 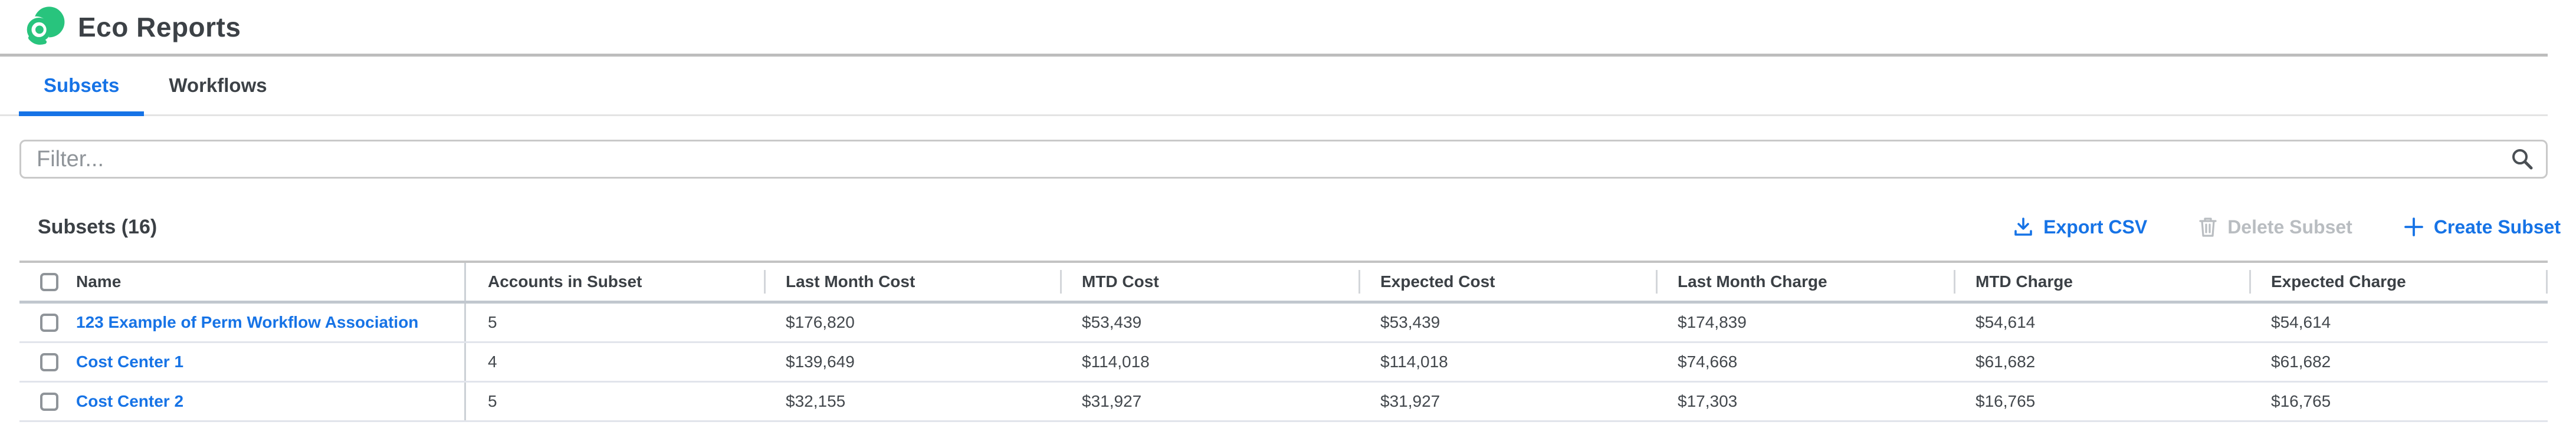 I want to click on expected-cost-cell: $114,018, so click(x=1414, y=361).